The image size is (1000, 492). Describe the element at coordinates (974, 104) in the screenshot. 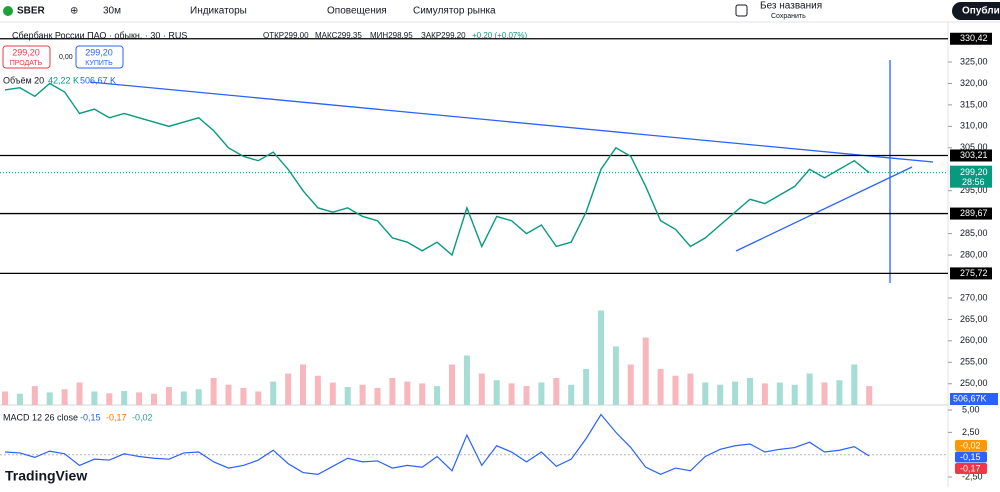

I see `price-tick-label: 315,00` at that location.